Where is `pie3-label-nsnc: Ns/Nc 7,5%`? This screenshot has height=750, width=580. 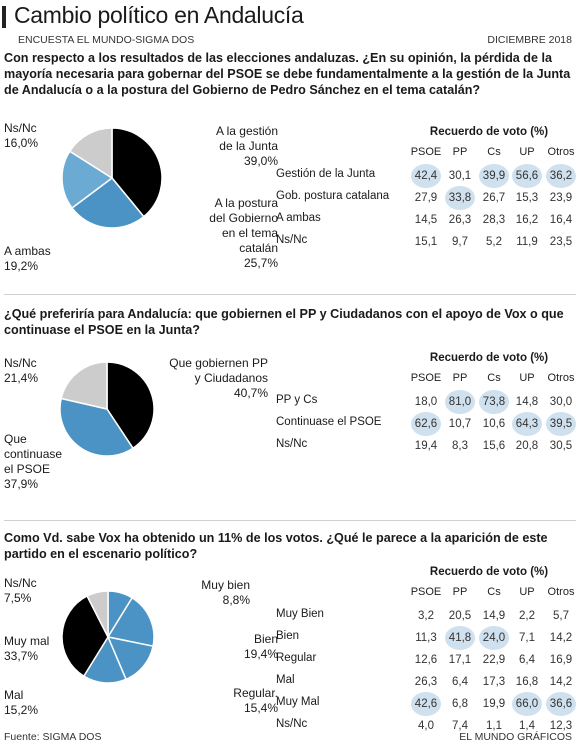
pie3-label-nsnc: Ns/Nc 7,5% is located at coordinates (20, 590).